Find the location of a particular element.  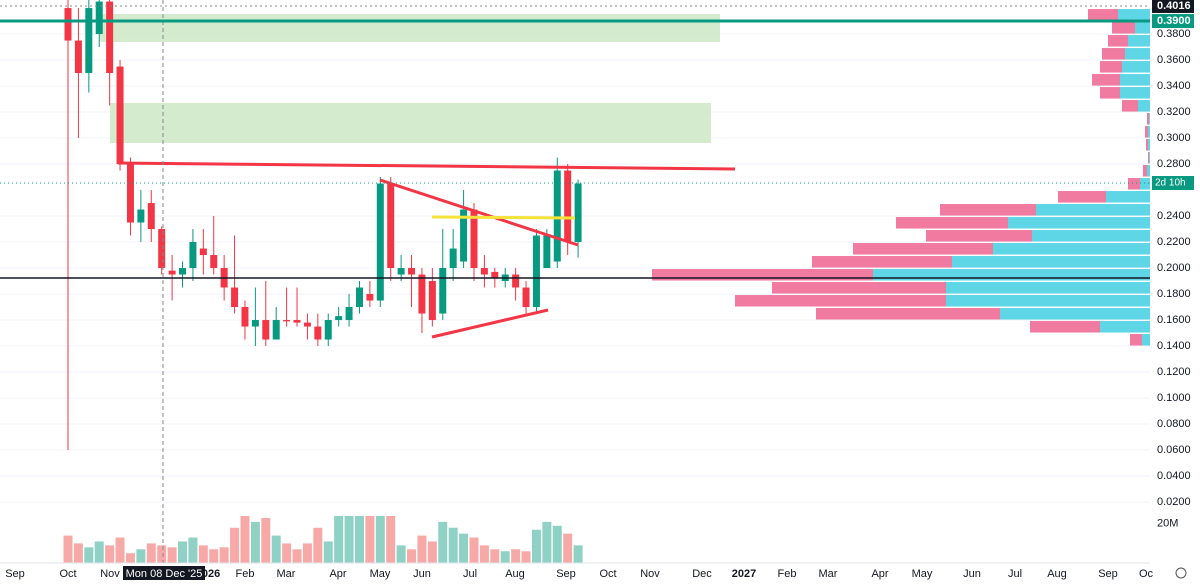

y-tick-label: 0.2200 is located at coordinates (1174, 242).